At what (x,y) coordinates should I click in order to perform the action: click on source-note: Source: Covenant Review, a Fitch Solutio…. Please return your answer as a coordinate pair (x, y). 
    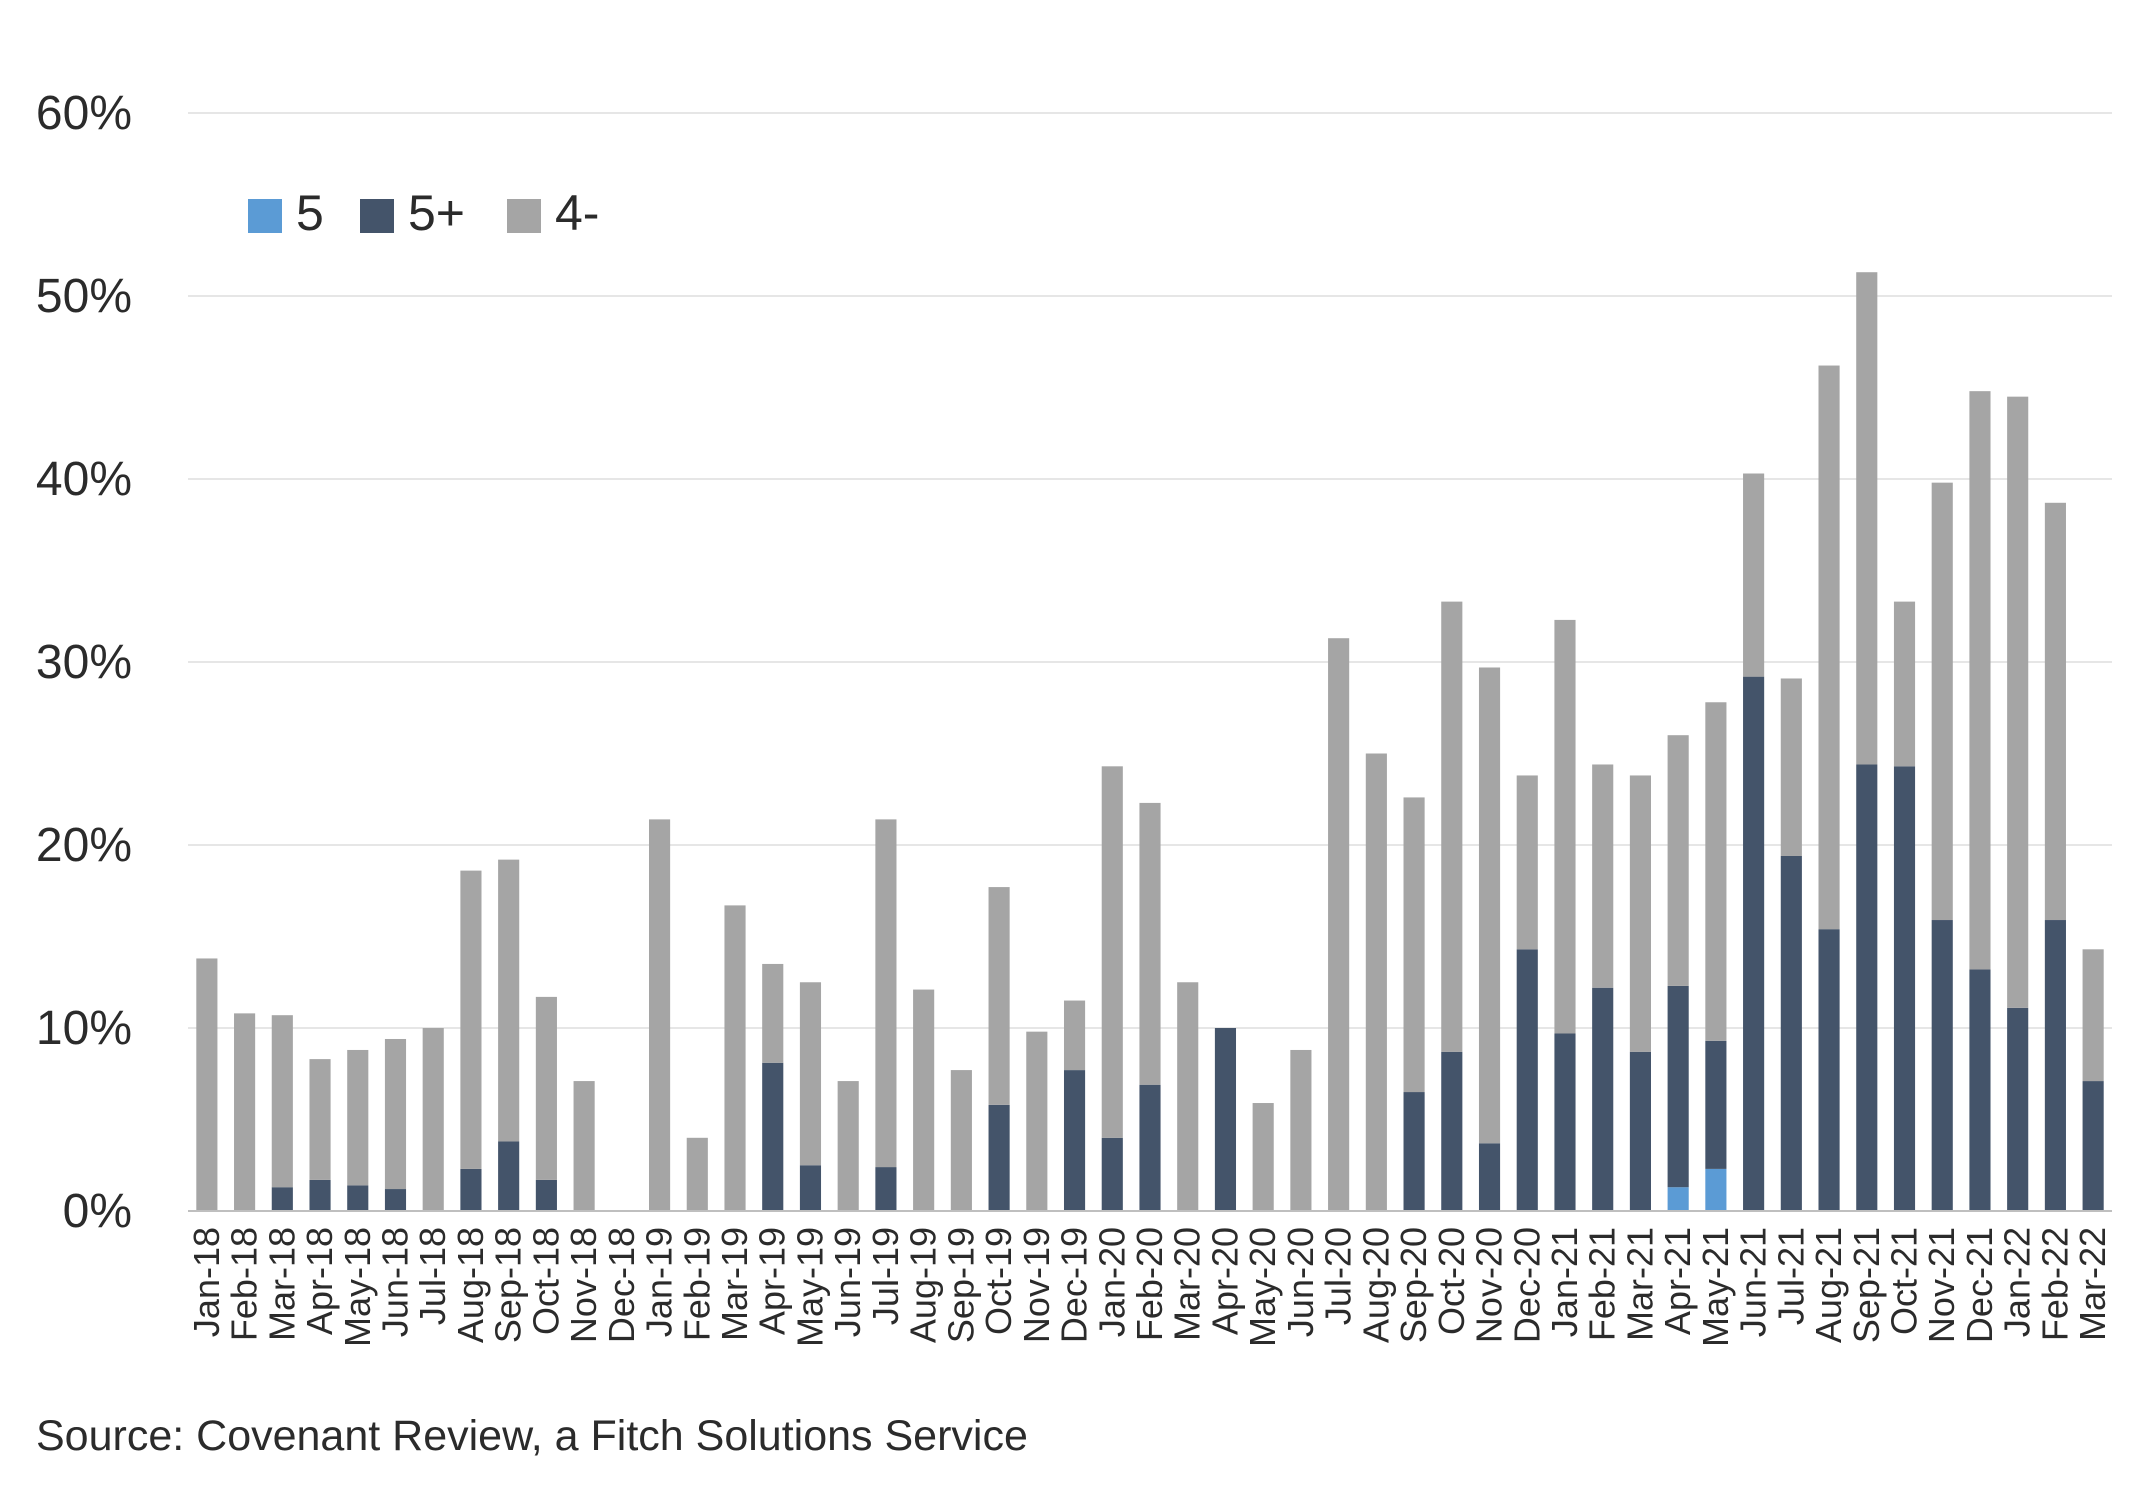
    Looking at the image, I should click on (532, 1436).